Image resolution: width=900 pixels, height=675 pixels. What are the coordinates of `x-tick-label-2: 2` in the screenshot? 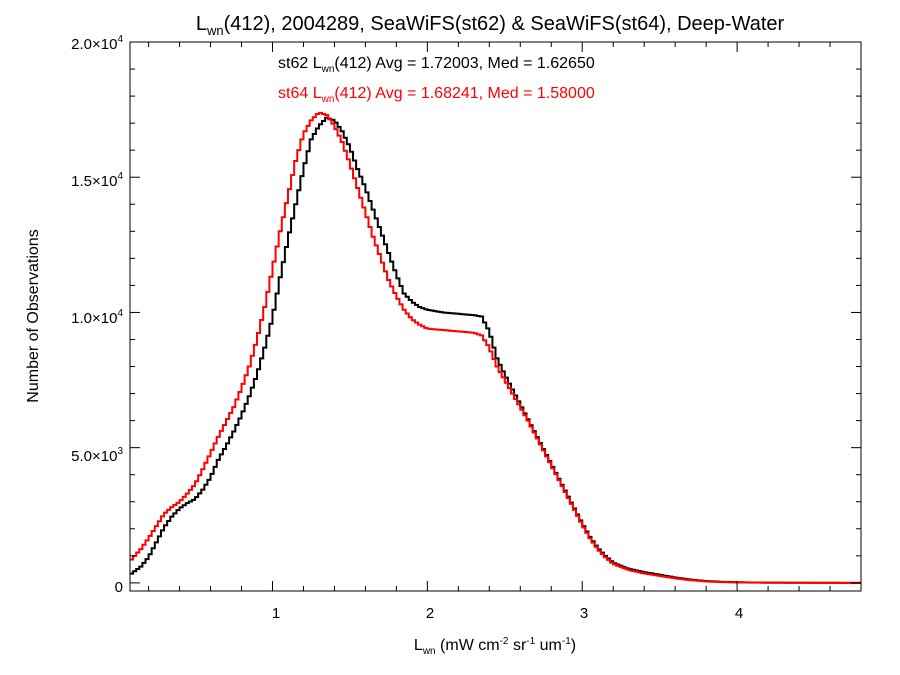 It's located at (430, 613).